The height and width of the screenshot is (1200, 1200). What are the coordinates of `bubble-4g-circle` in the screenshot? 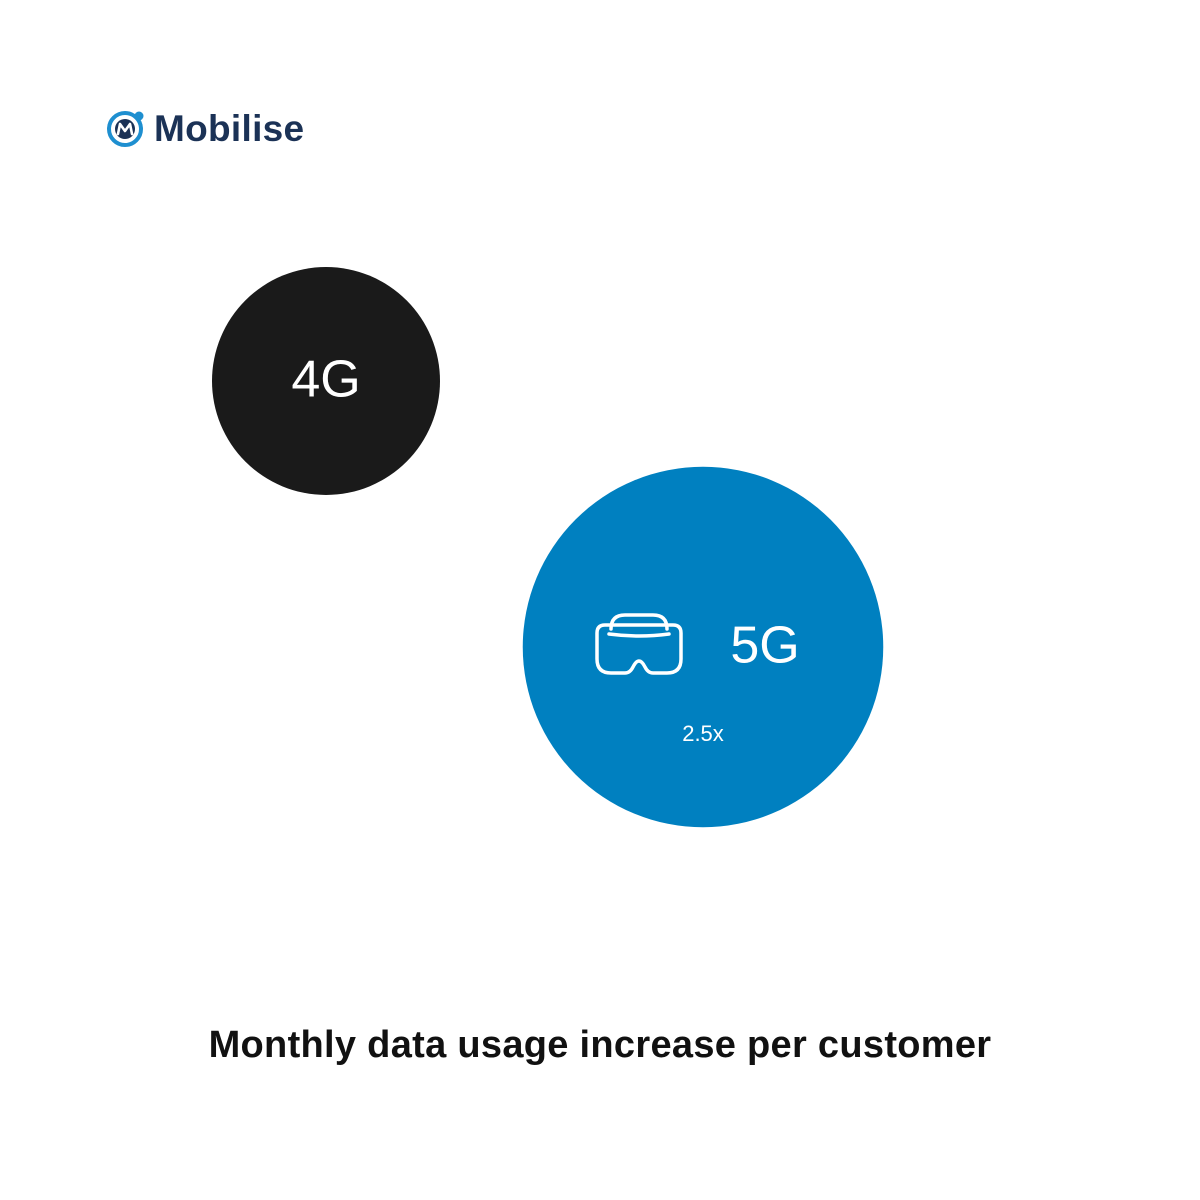 It's located at (326, 381).